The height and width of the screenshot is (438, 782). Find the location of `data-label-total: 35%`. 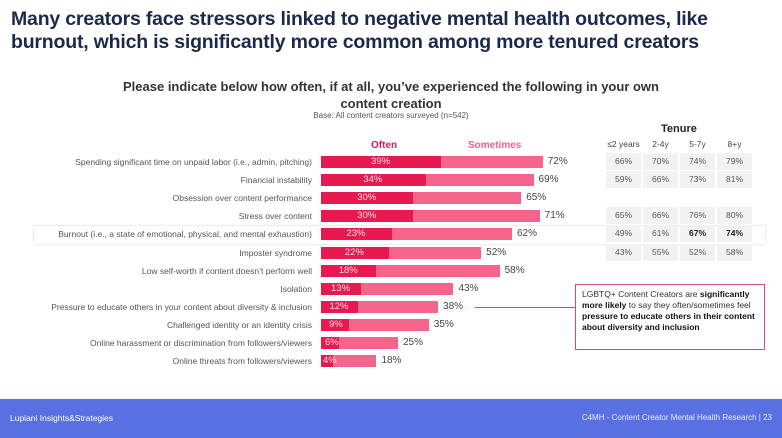

data-label-total: 35% is located at coordinates (443, 324).